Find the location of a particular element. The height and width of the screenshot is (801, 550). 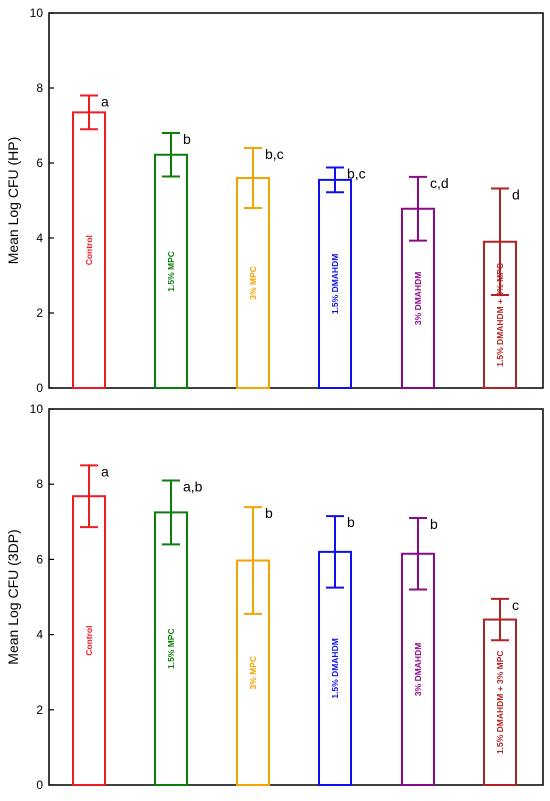

significance-label: d is located at coordinates (516, 195).